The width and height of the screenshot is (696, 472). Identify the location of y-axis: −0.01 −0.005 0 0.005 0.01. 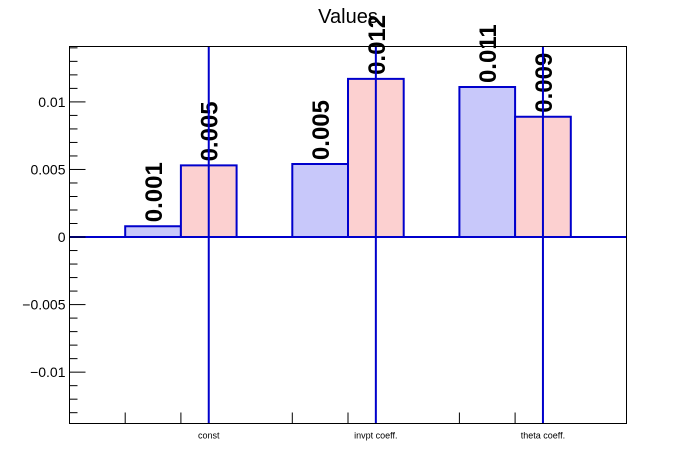
(54, 230).